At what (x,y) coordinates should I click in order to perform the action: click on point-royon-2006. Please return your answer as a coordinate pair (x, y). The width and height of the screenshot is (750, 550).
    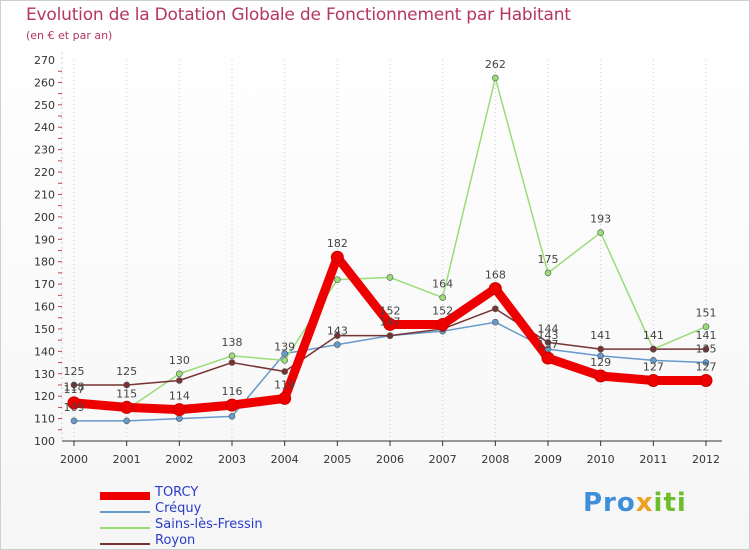
    Looking at the image, I should click on (390, 335).